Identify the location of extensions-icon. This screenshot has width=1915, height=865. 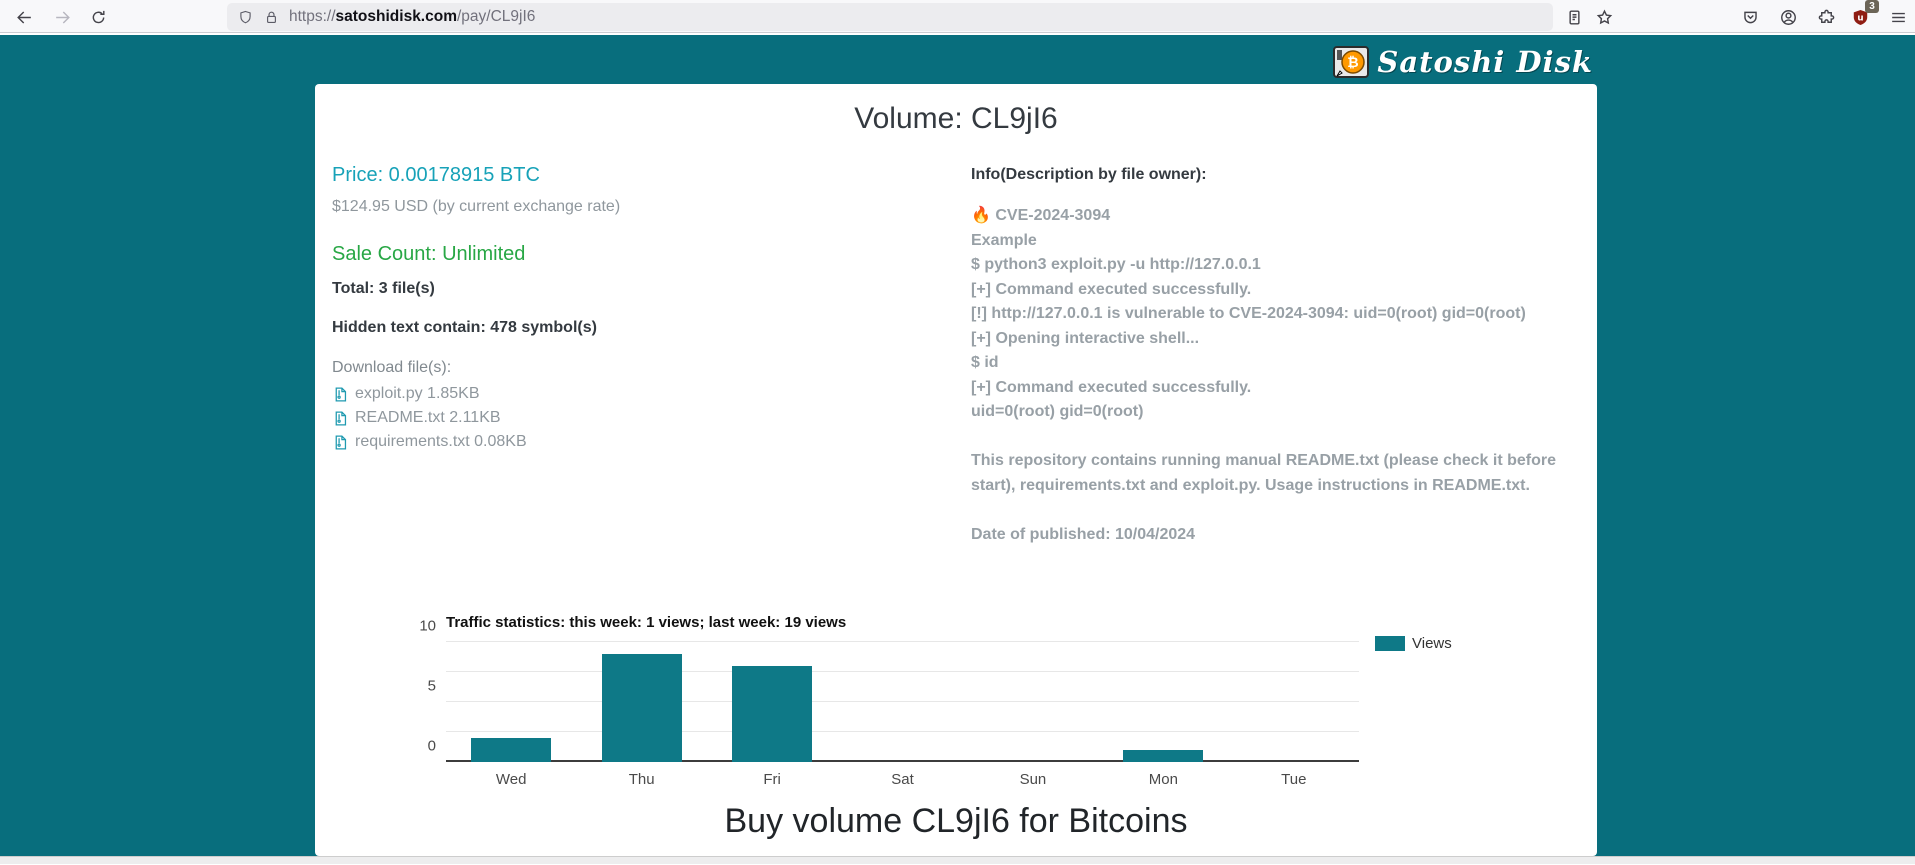
(1826, 16).